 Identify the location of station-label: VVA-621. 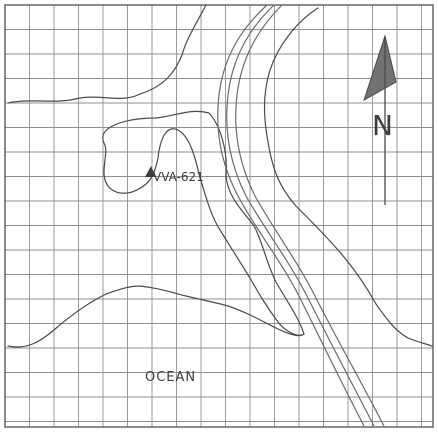
(178, 177).